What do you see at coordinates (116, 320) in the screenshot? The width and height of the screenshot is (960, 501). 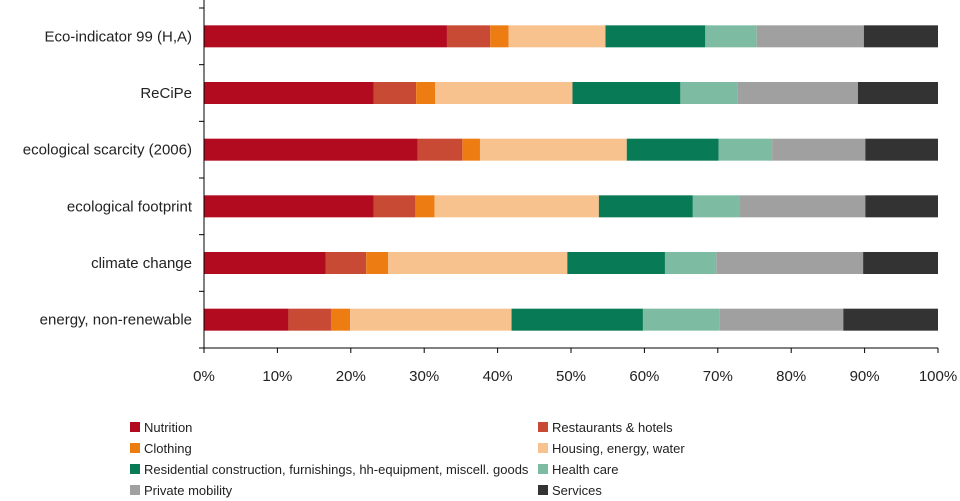 I see `category-label: energy, non-renewable` at bounding box center [116, 320].